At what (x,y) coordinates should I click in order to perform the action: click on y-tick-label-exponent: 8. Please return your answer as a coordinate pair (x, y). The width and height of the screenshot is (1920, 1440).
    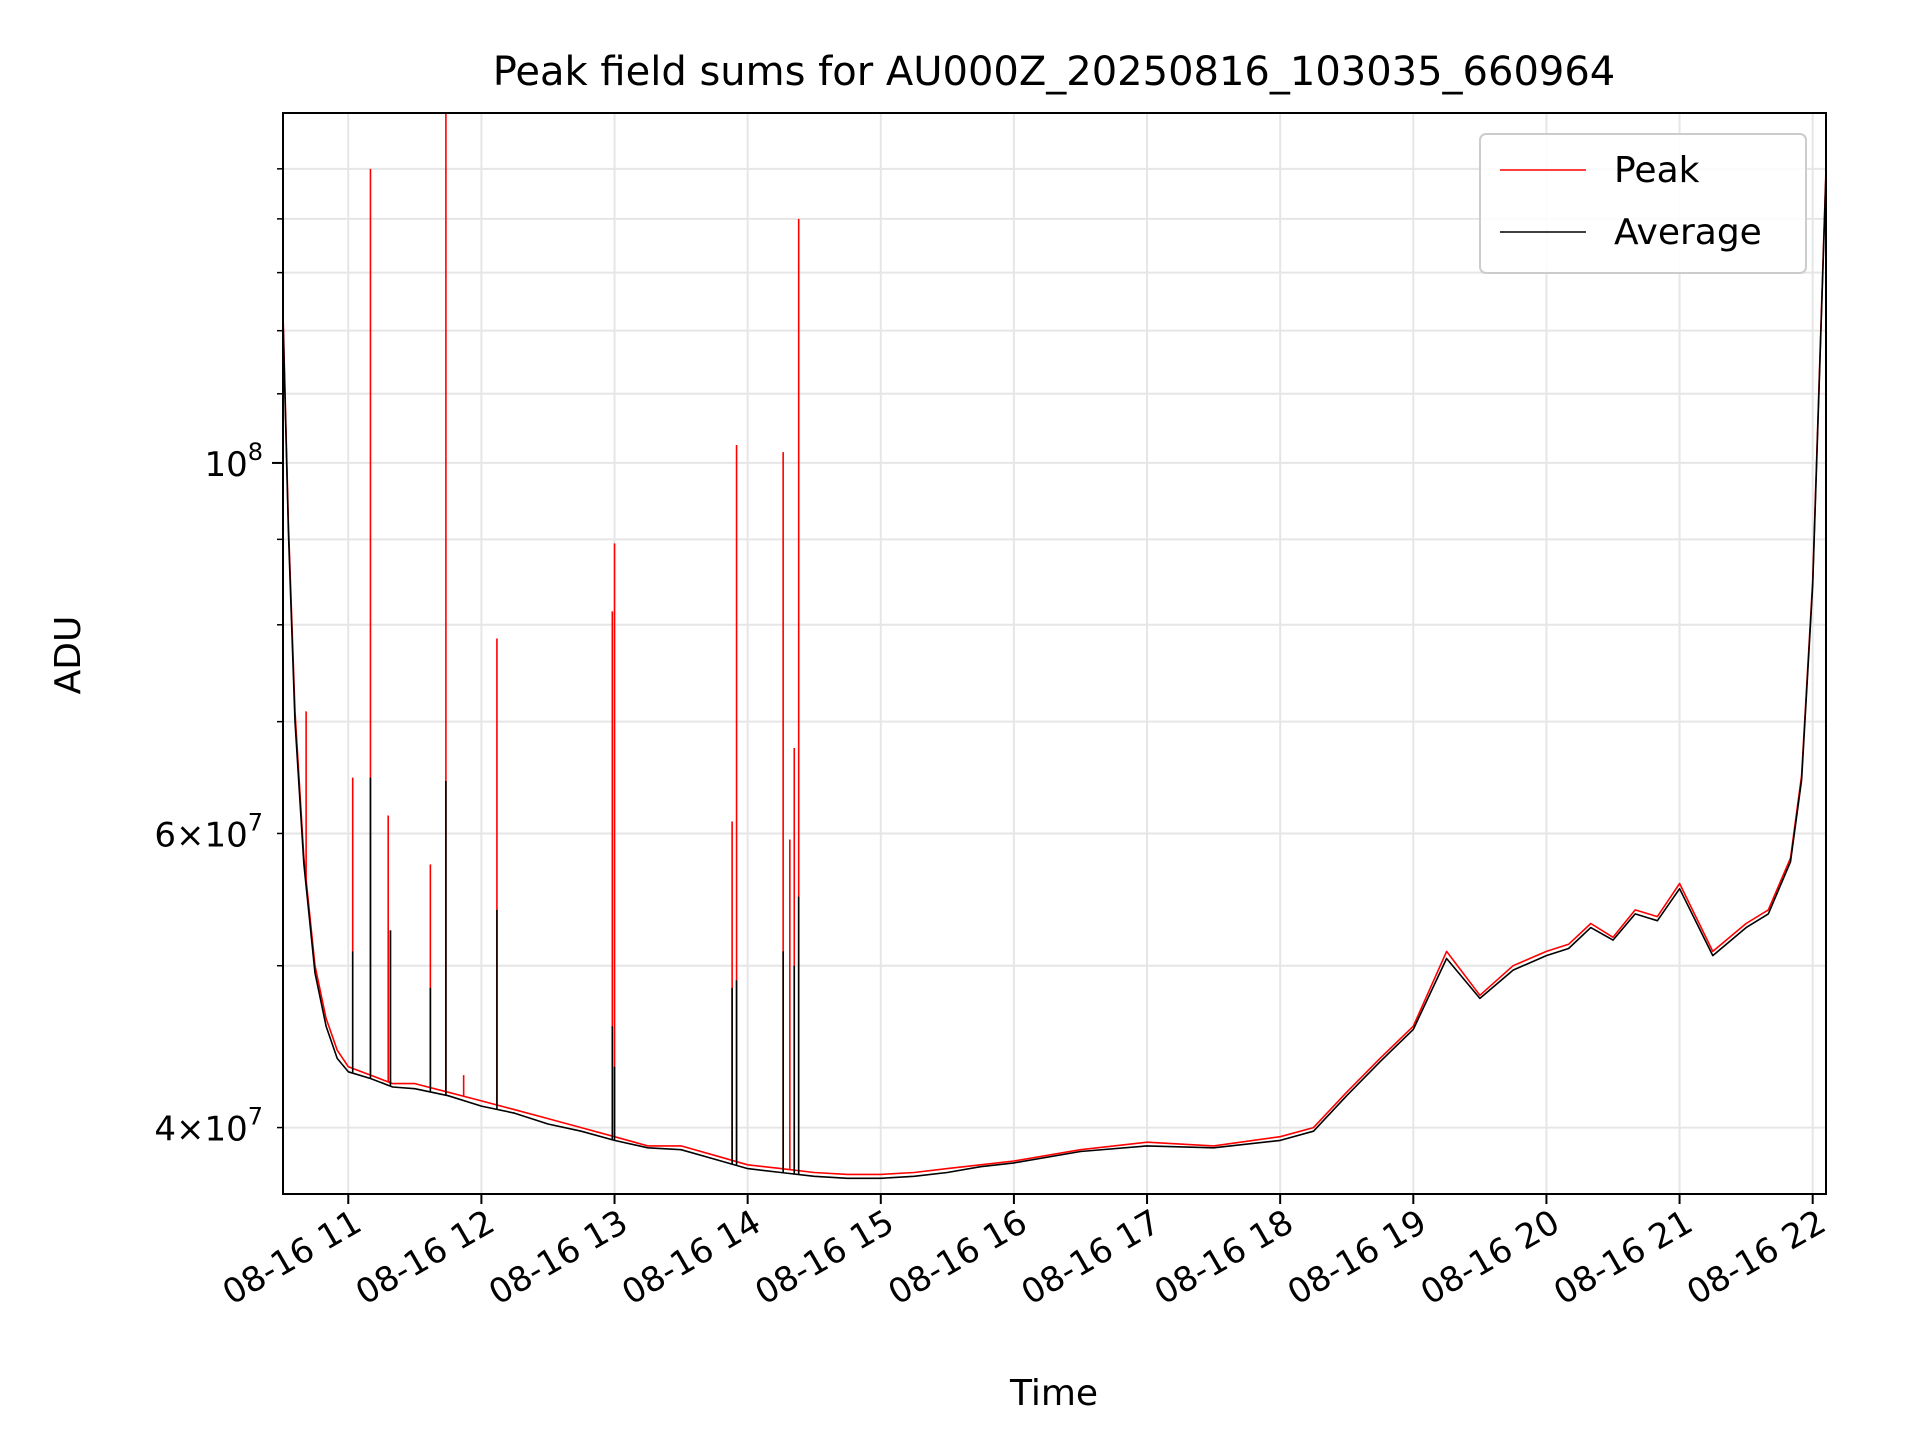
    Looking at the image, I should click on (255, 452).